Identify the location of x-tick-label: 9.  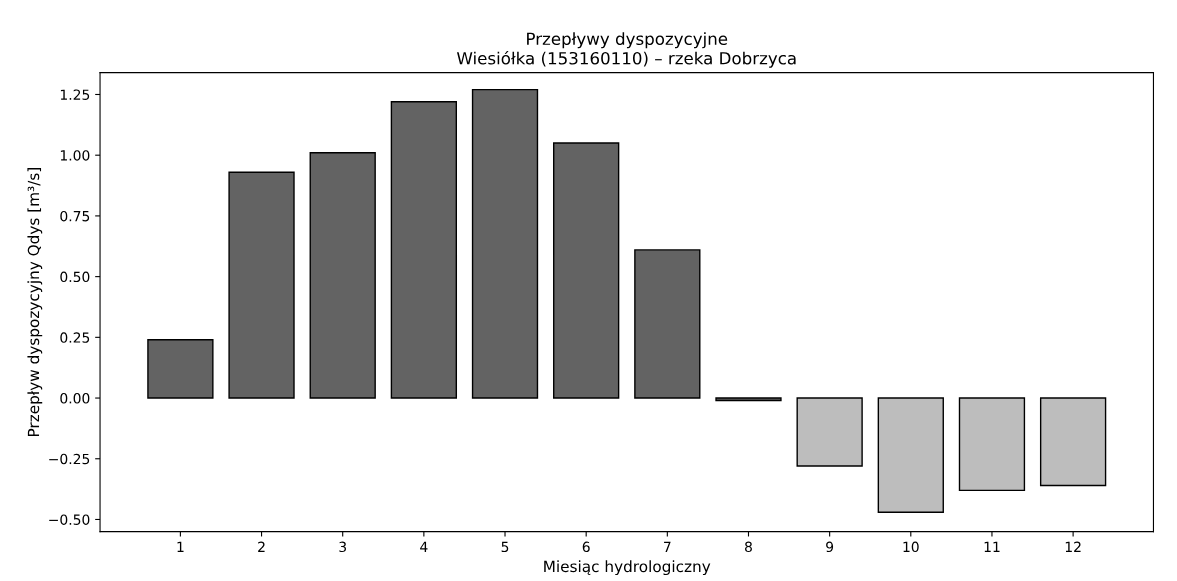
(830, 547).